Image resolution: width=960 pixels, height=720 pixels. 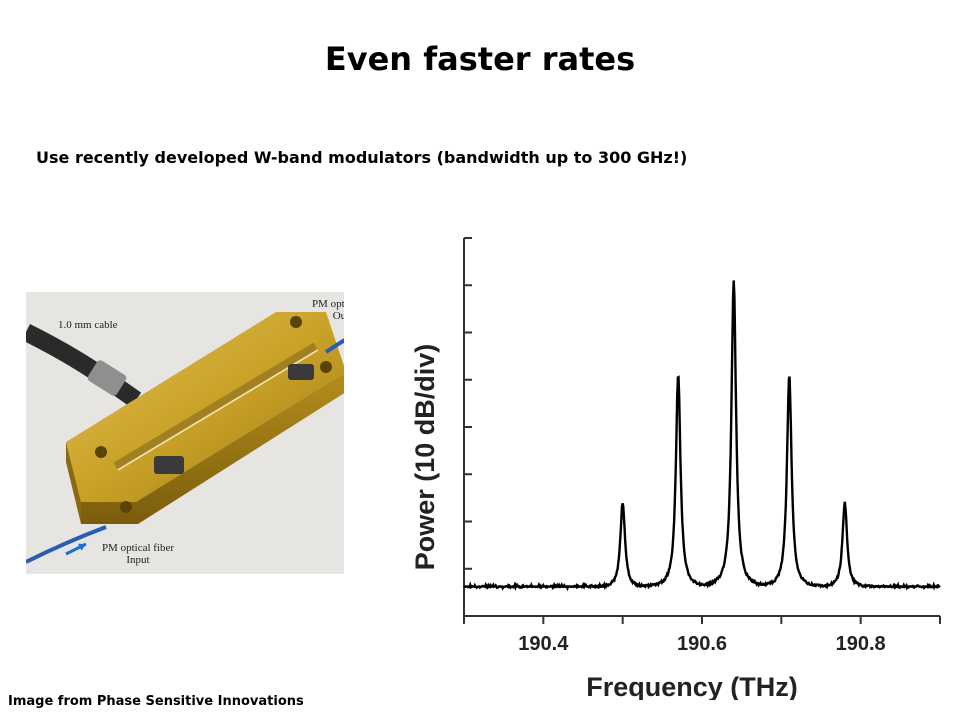 What do you see at coordinates (107, 378) in the screenshot?
I see `cable-connector` at bounding box center [107, 378].